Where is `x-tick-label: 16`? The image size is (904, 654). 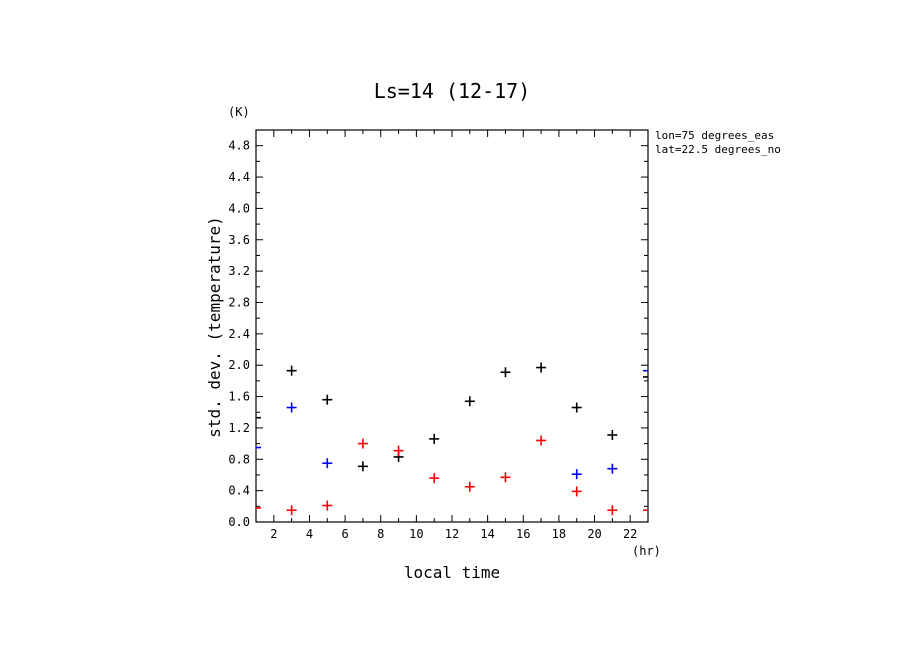
x-tick-label: 16 is located at coordinates (523, 534).